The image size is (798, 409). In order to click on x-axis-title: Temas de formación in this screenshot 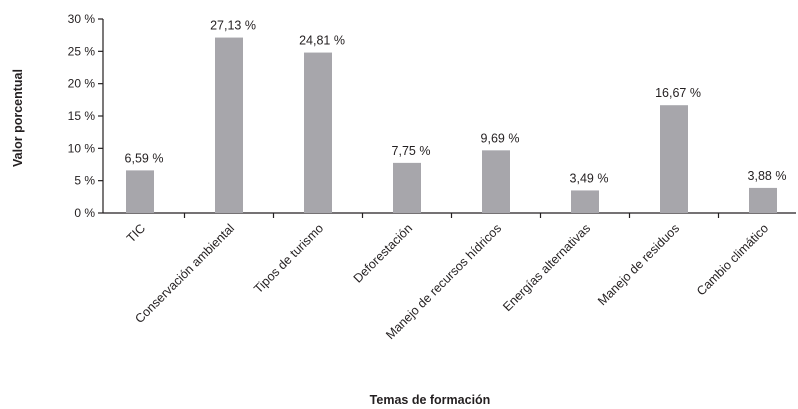, I will do `click(430, 400)`.